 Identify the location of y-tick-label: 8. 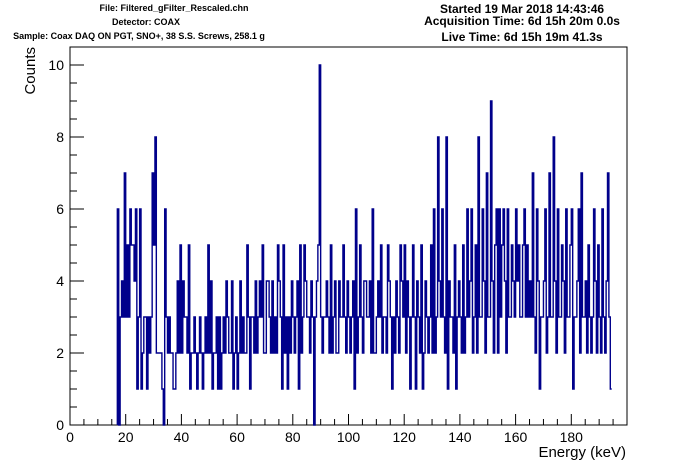
(60, 137).